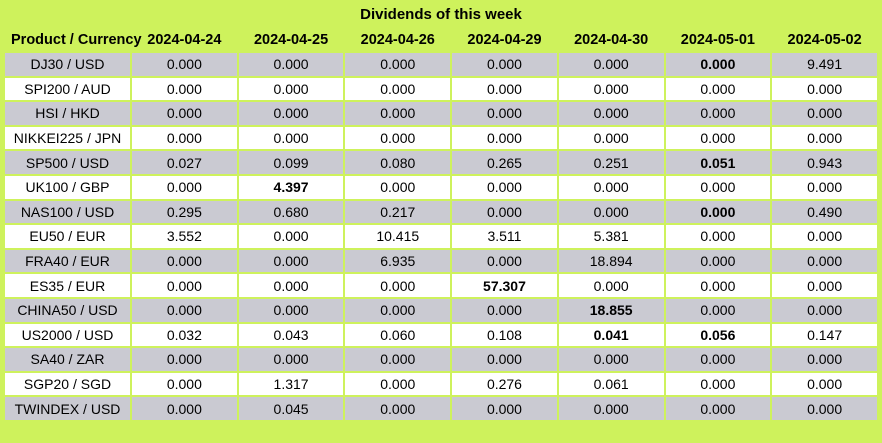 Image resolution: width=882 pixels, height=443 pixels. What do you see at coordinates (67, 285) in the screenshot?
I see `product-cell: ES35 / EUR` at bounding box center [67, 285].